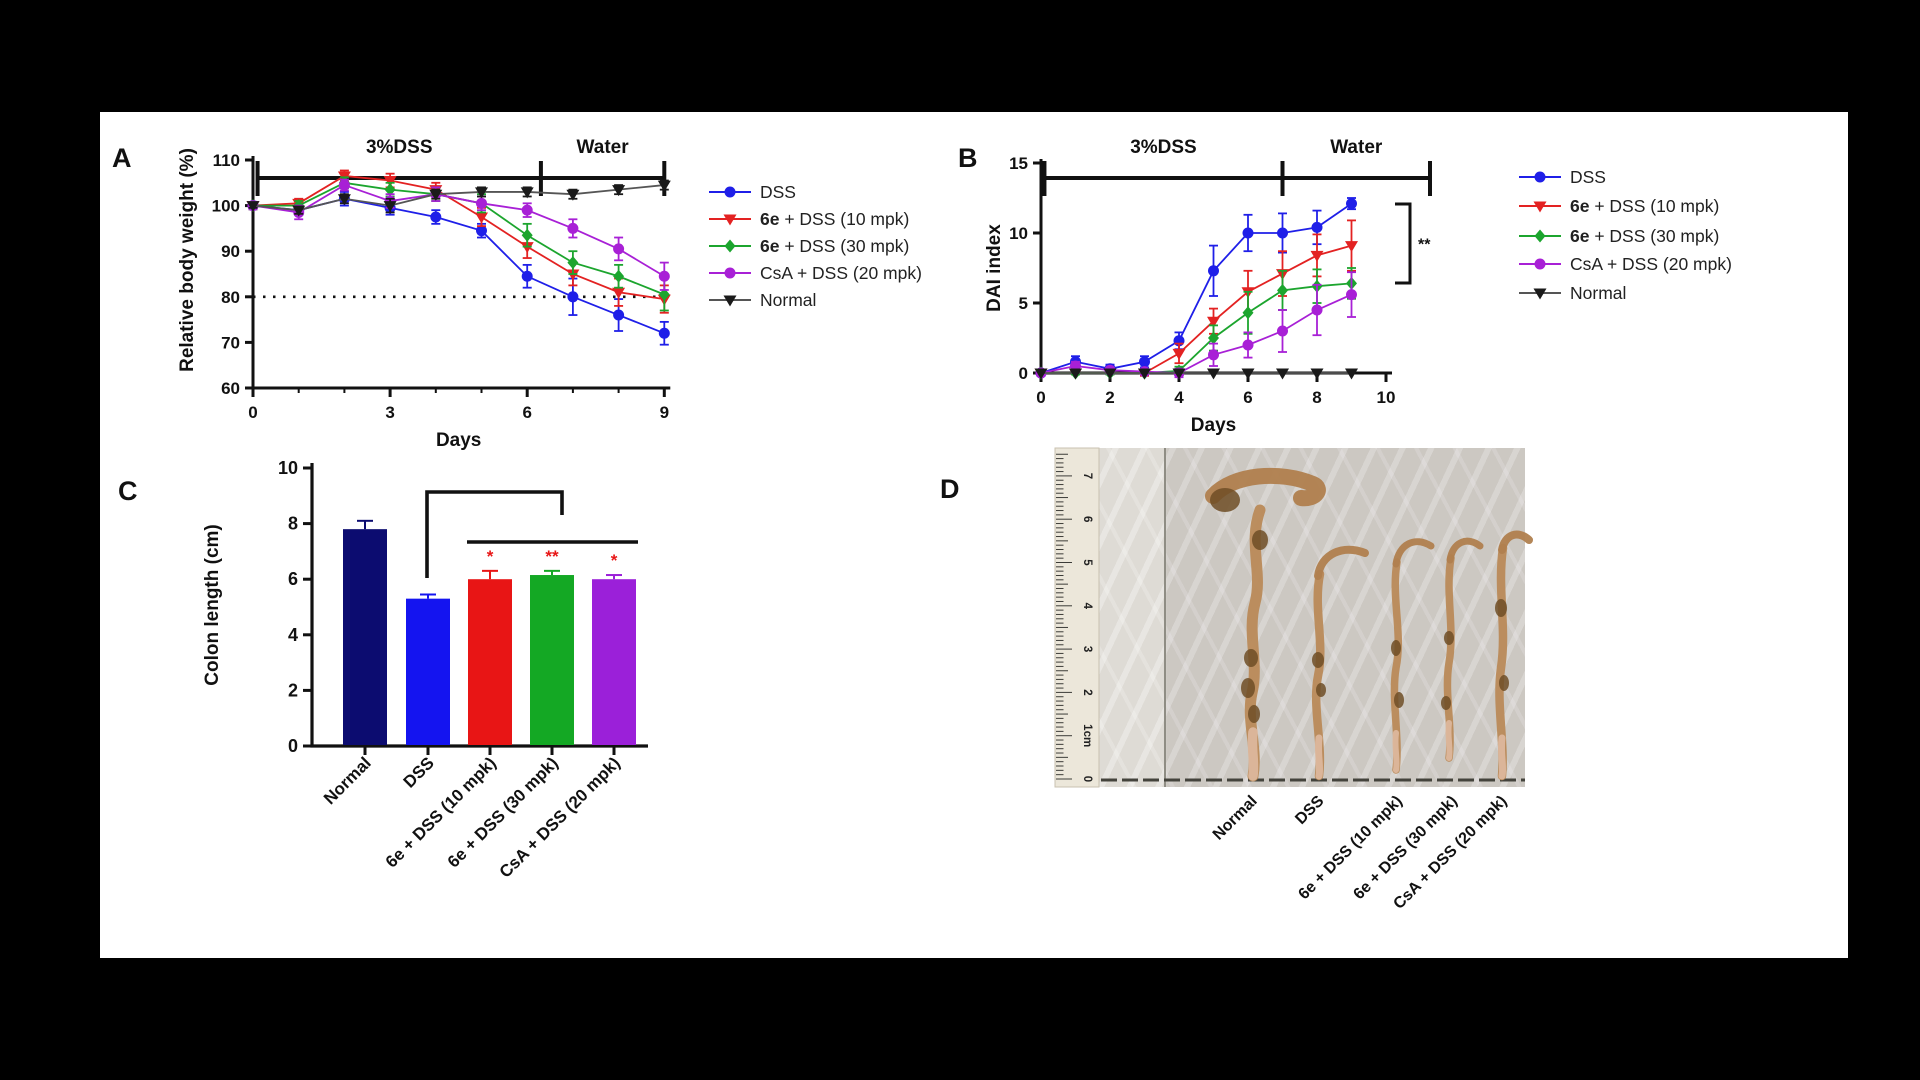 The image size is (1920, 1080). I want to click on svg-text: 70, so click(230, 342).